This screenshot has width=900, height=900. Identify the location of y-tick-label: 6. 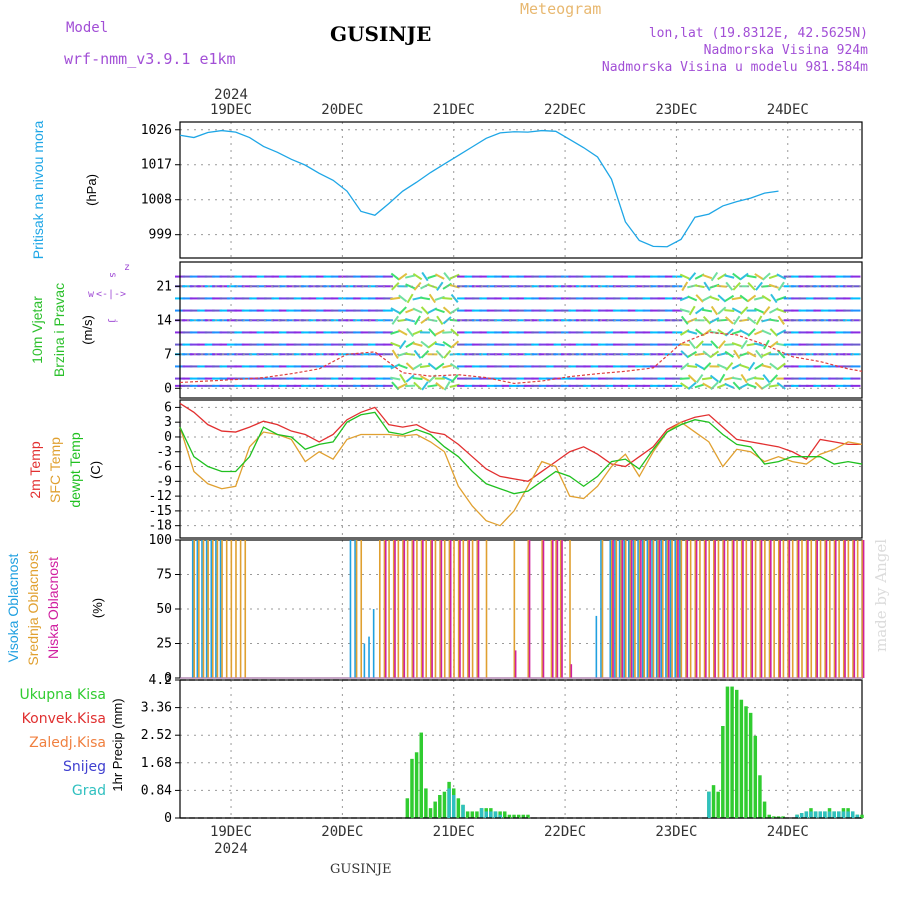
(168, 407).